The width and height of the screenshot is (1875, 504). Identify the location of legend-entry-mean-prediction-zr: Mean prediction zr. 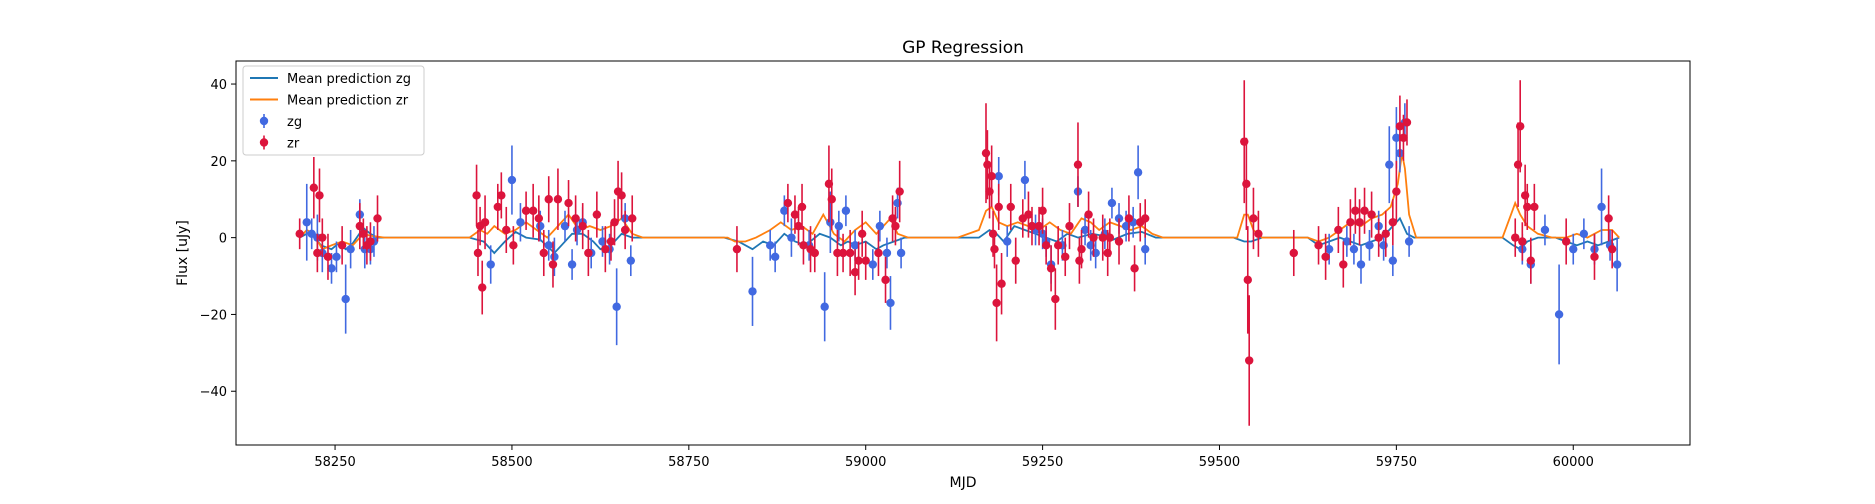
(329, 101).